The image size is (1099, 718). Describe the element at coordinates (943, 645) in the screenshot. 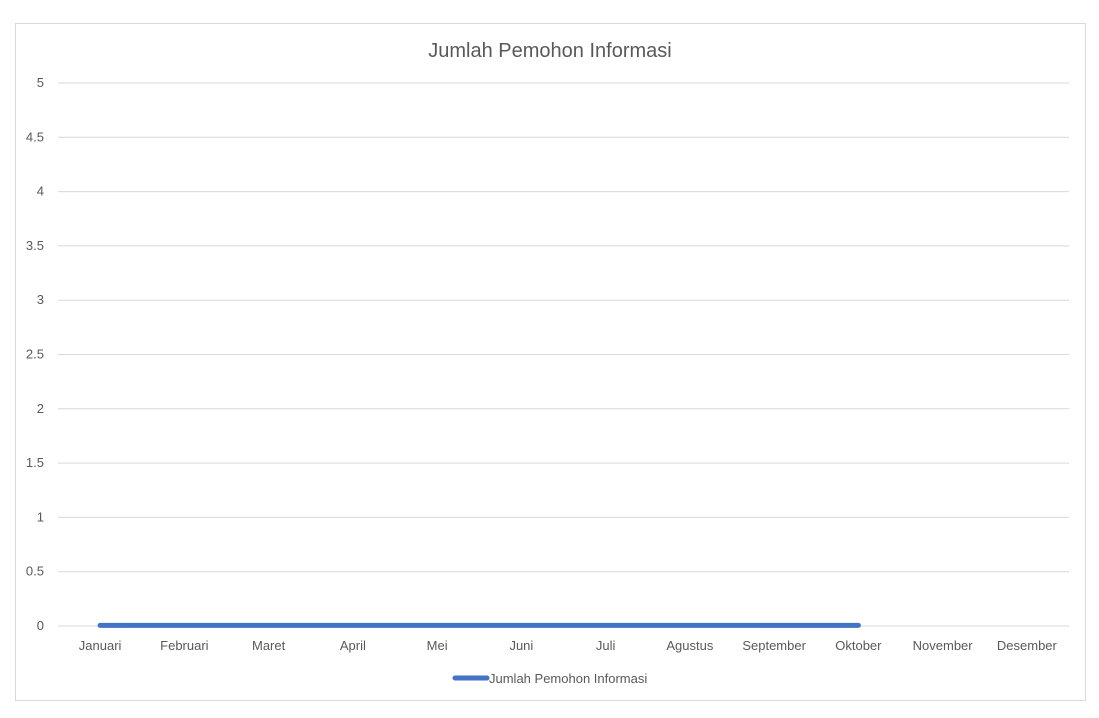

I see `x-tick-label: November` at that location.